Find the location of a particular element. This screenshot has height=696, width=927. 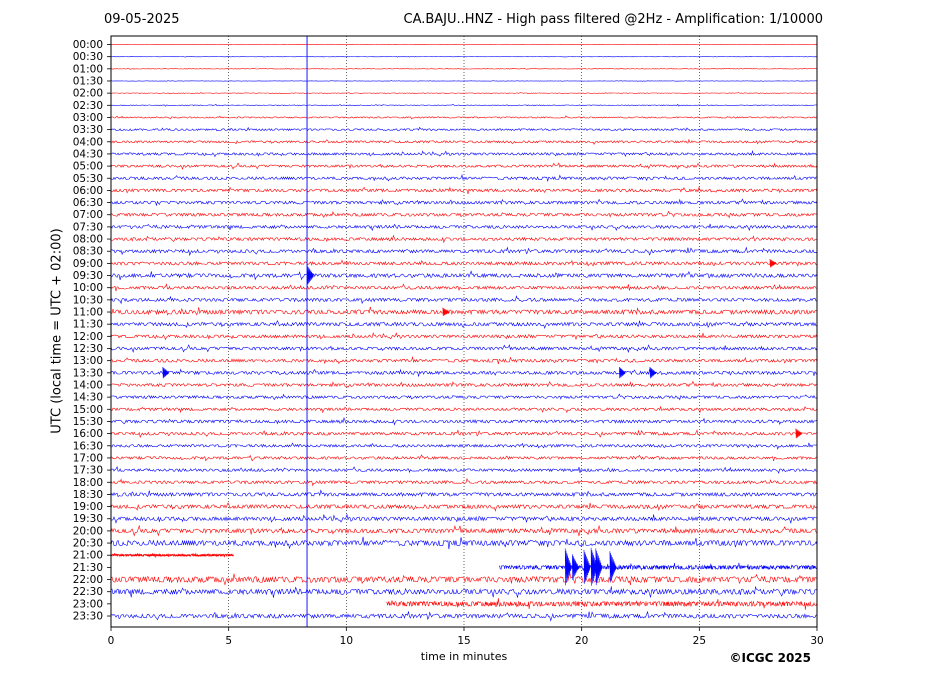

y-tick-label: 18:30 is located at coordinates (88, 495).